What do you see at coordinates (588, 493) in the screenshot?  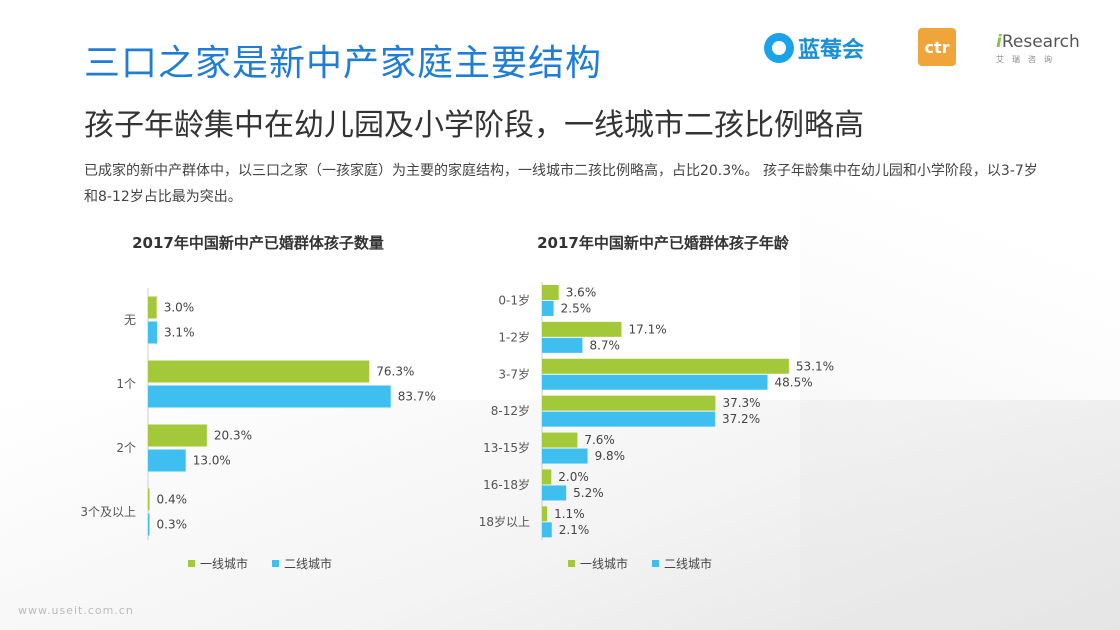 I see `chart-2-data-label: 5.2%` at bounding box center [588, 493].